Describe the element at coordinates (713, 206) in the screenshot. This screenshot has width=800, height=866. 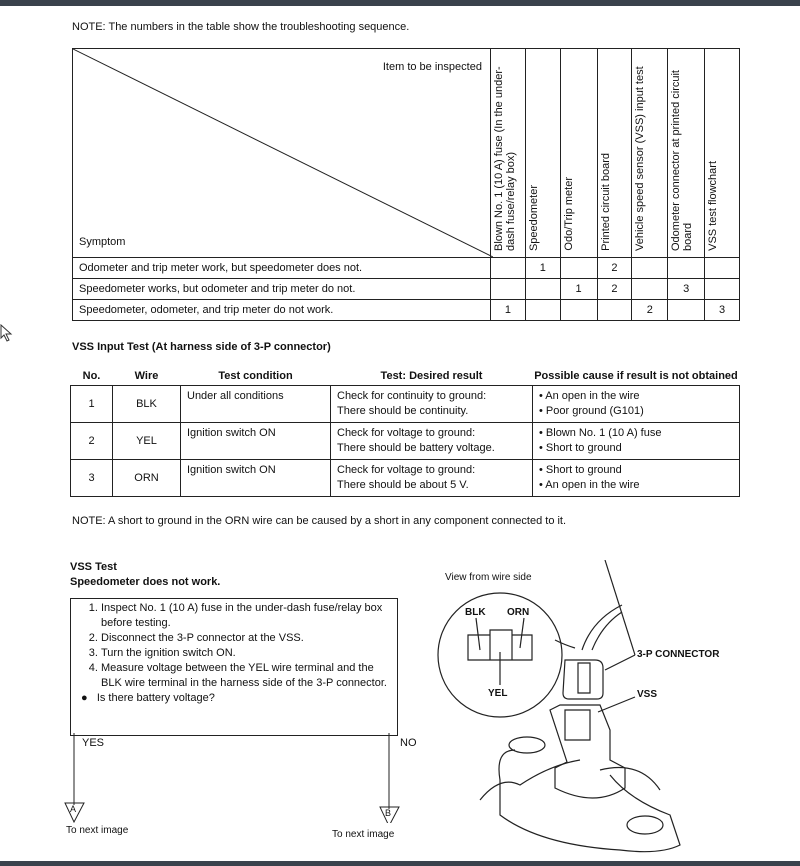
I see `col-header: VSS test flowchart` at that location.